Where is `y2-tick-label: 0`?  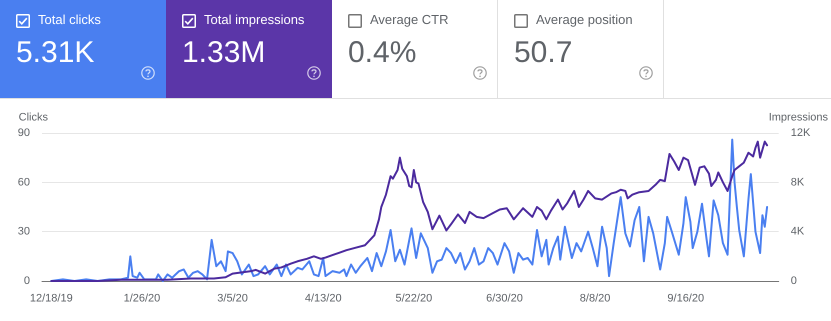 y2-tick-label: 0 is located at coordinates (793, 281).